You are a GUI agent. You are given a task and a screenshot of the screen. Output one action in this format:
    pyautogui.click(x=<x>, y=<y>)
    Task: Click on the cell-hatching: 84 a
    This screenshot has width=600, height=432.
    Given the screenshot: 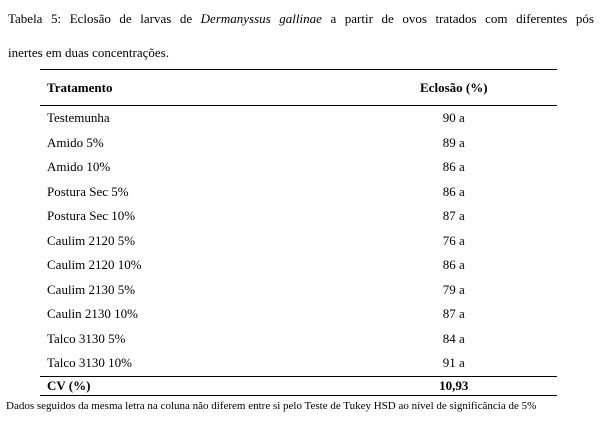 What is the action you would take?
    pyautogui.click(x=453, y=338)
    